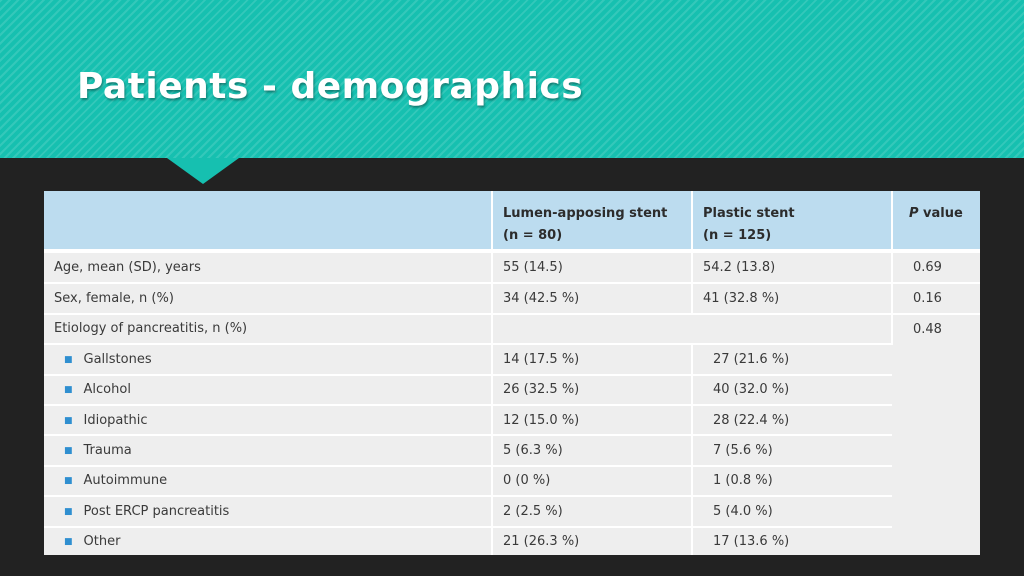 The image size is (1024, 576). I want to click on subrow-lams-value: 0 (0 %), so click(592, 481).